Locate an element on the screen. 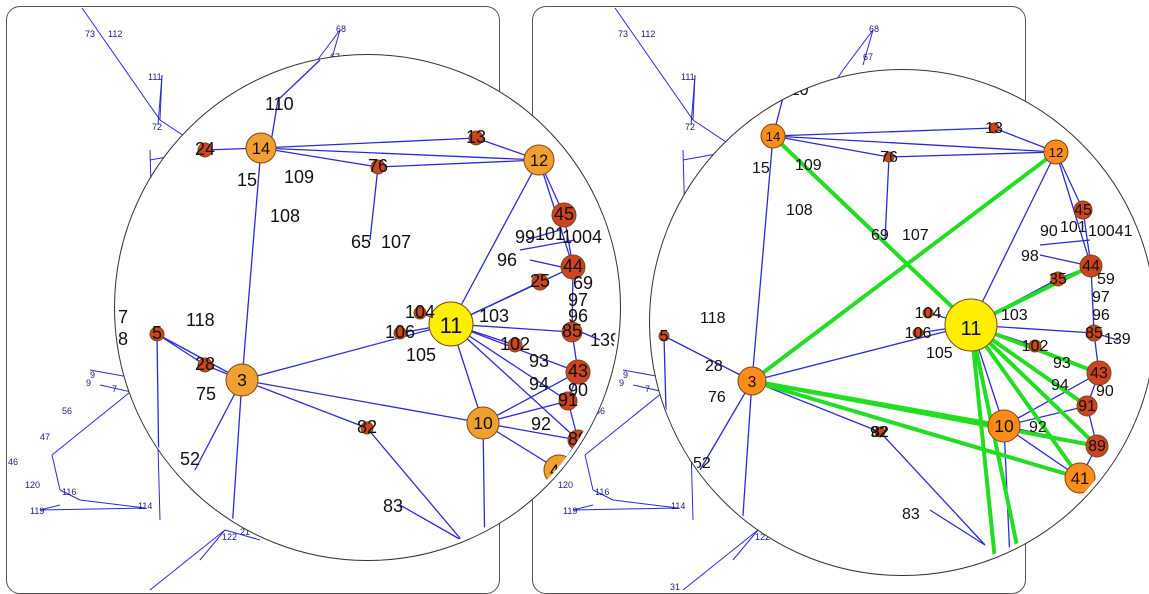 The width and height of the screenshot is (1149, 594). node-label: 5 is located at coordinates (157, 333).